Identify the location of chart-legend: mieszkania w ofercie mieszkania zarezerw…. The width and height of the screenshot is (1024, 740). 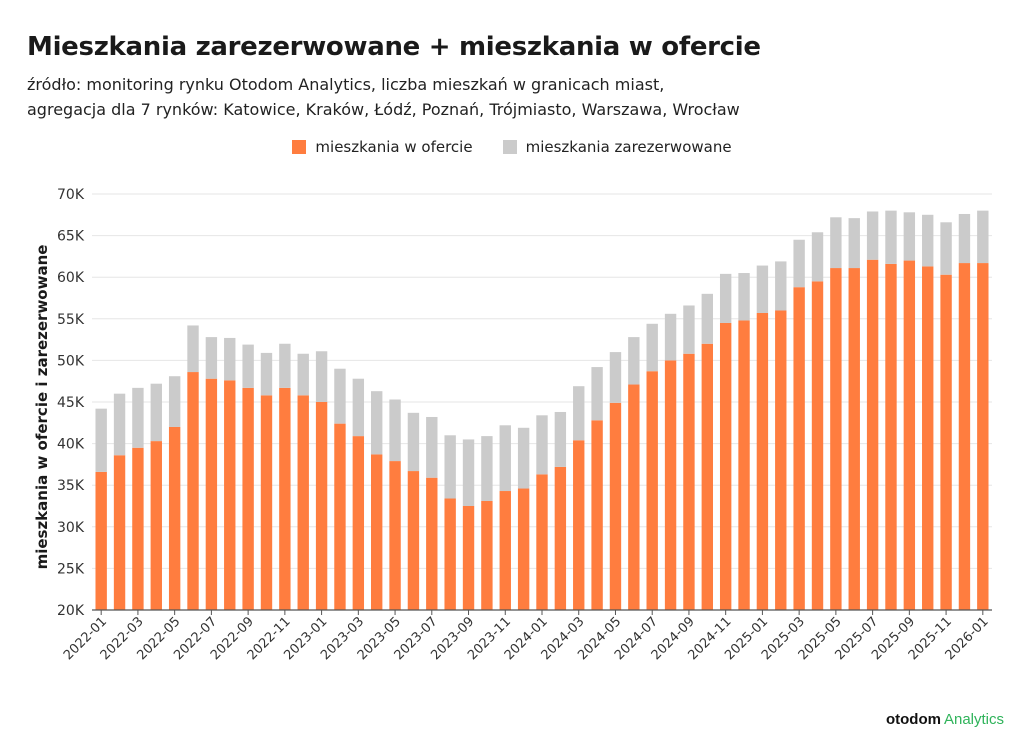
(512, 147).